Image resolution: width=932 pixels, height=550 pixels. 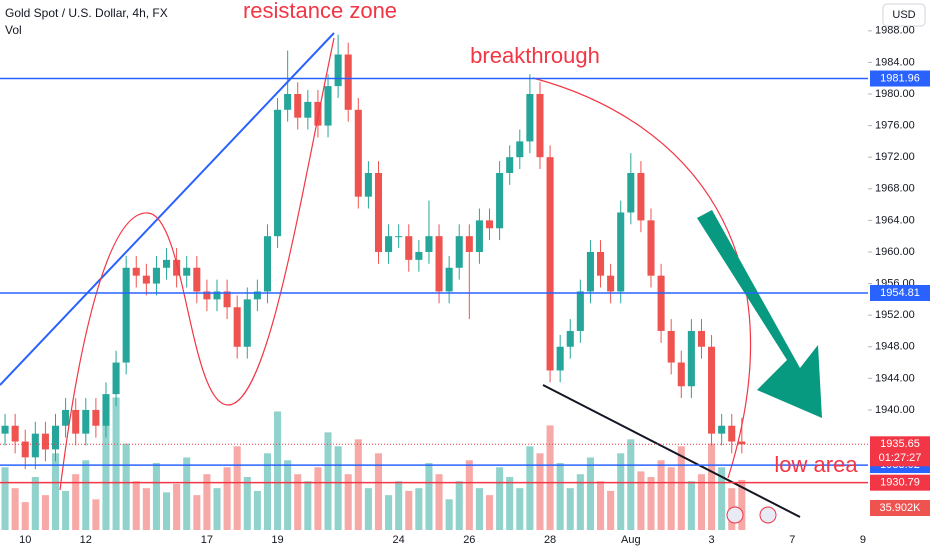 What do you see at coordinates (86, 540) in the screenshot?
I see `x-tick-label: 12` at bounding box center [86, 540].